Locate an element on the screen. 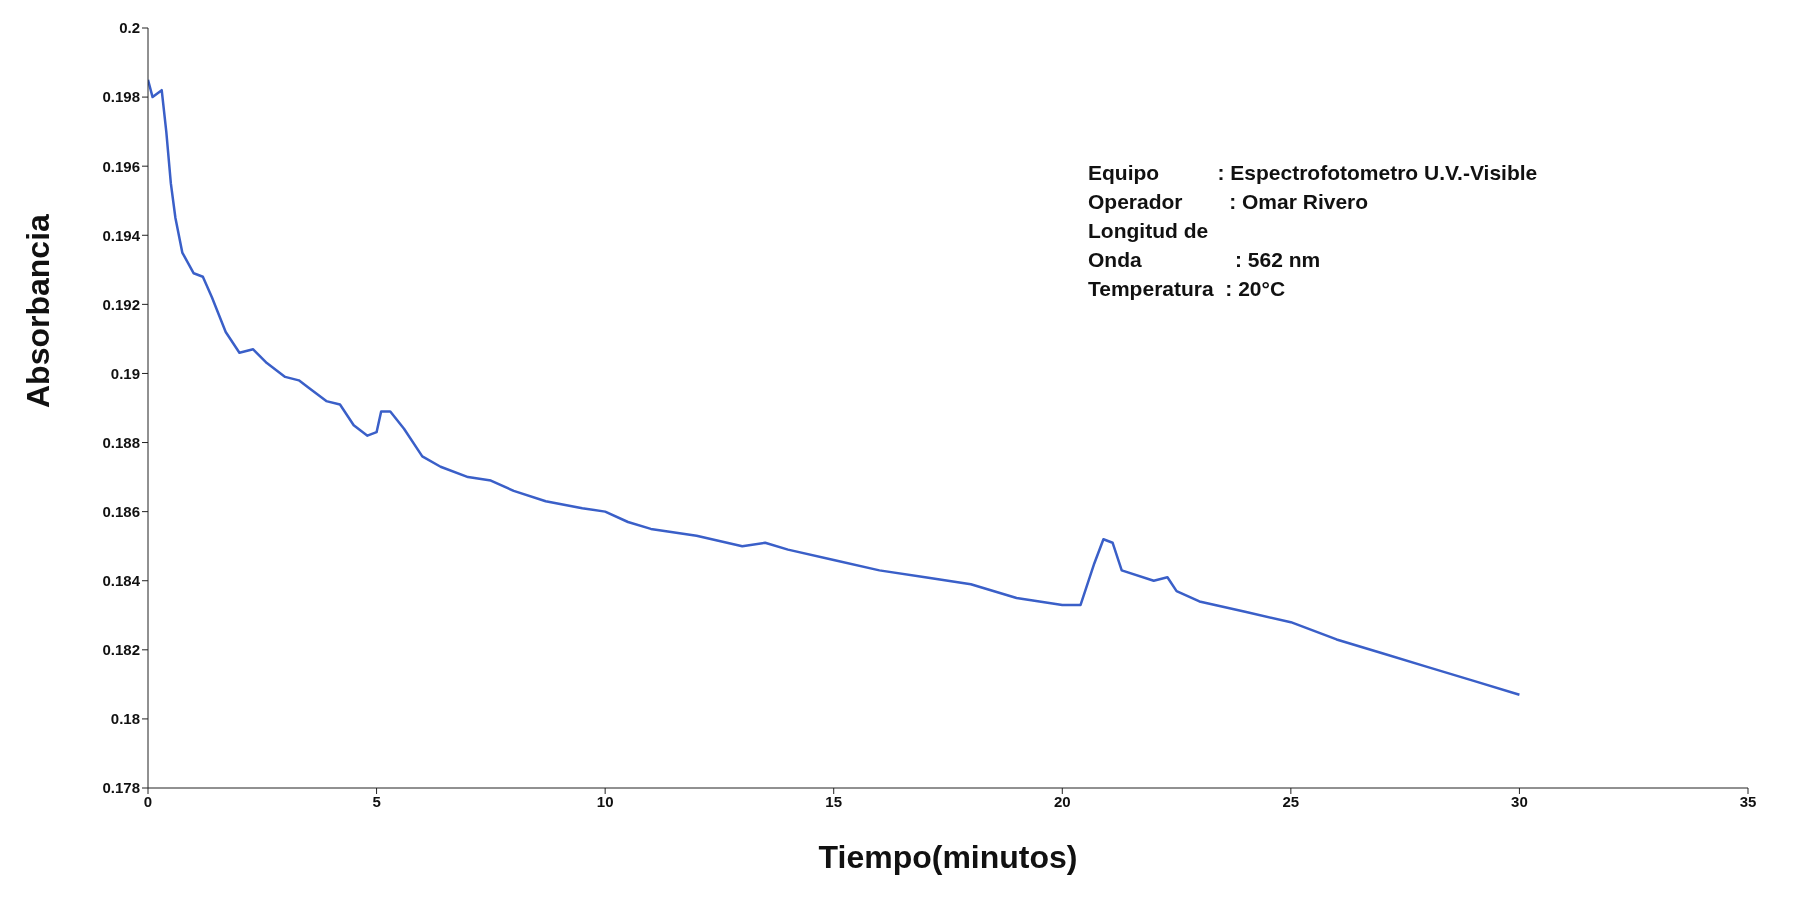 This screenshot has height=909, width=1798. y-tick-label: 0.192 is located at coordinates (121, 304).